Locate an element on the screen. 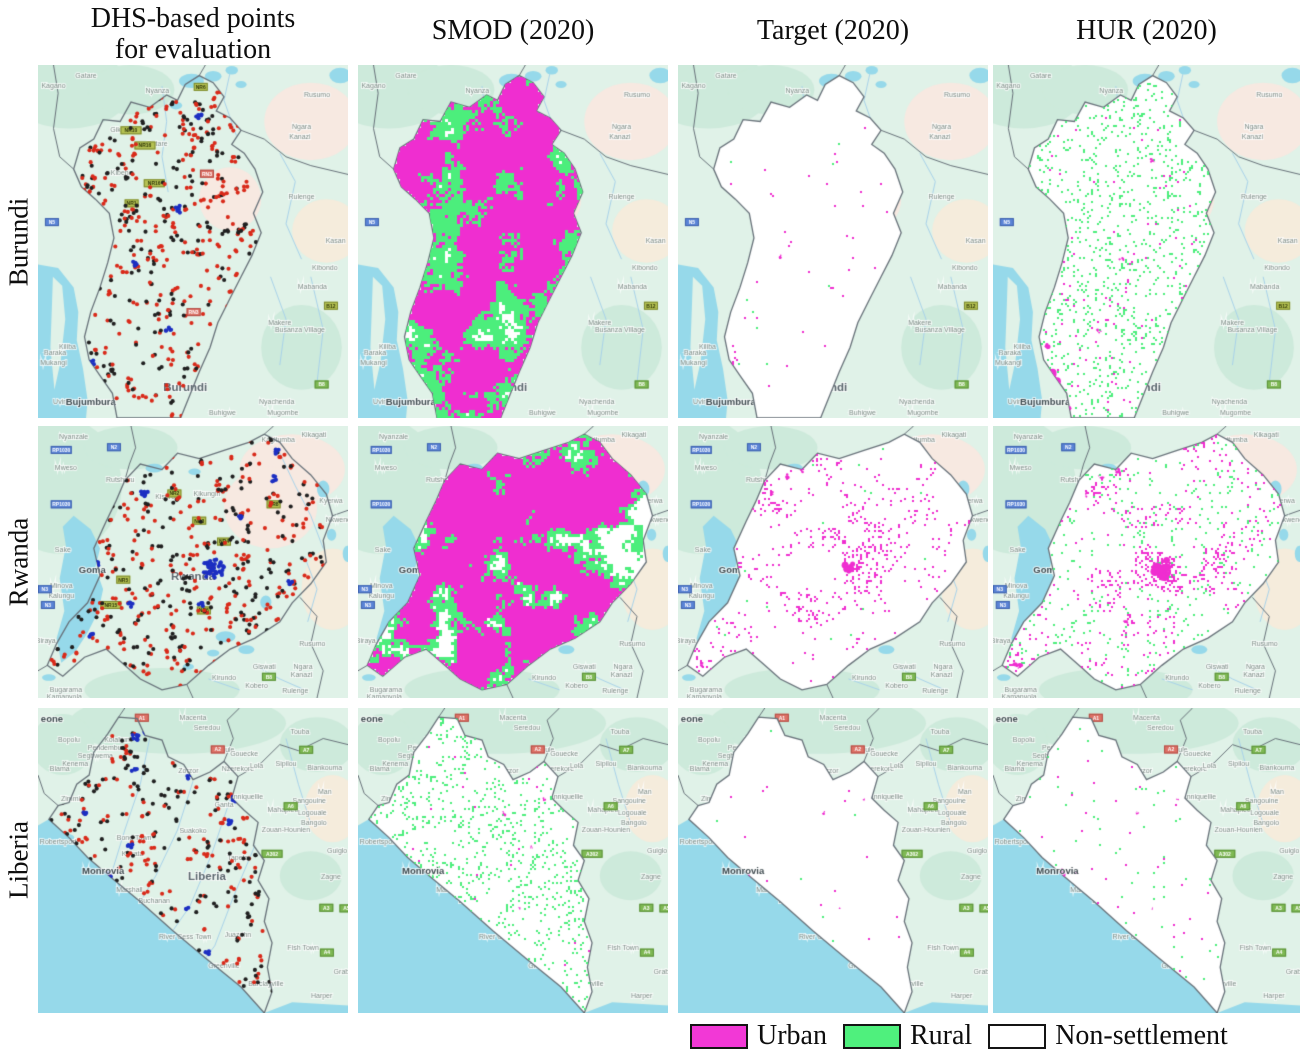  legend-item-non-settlement: Non-settlement is located at coordinates (1108, 1036).